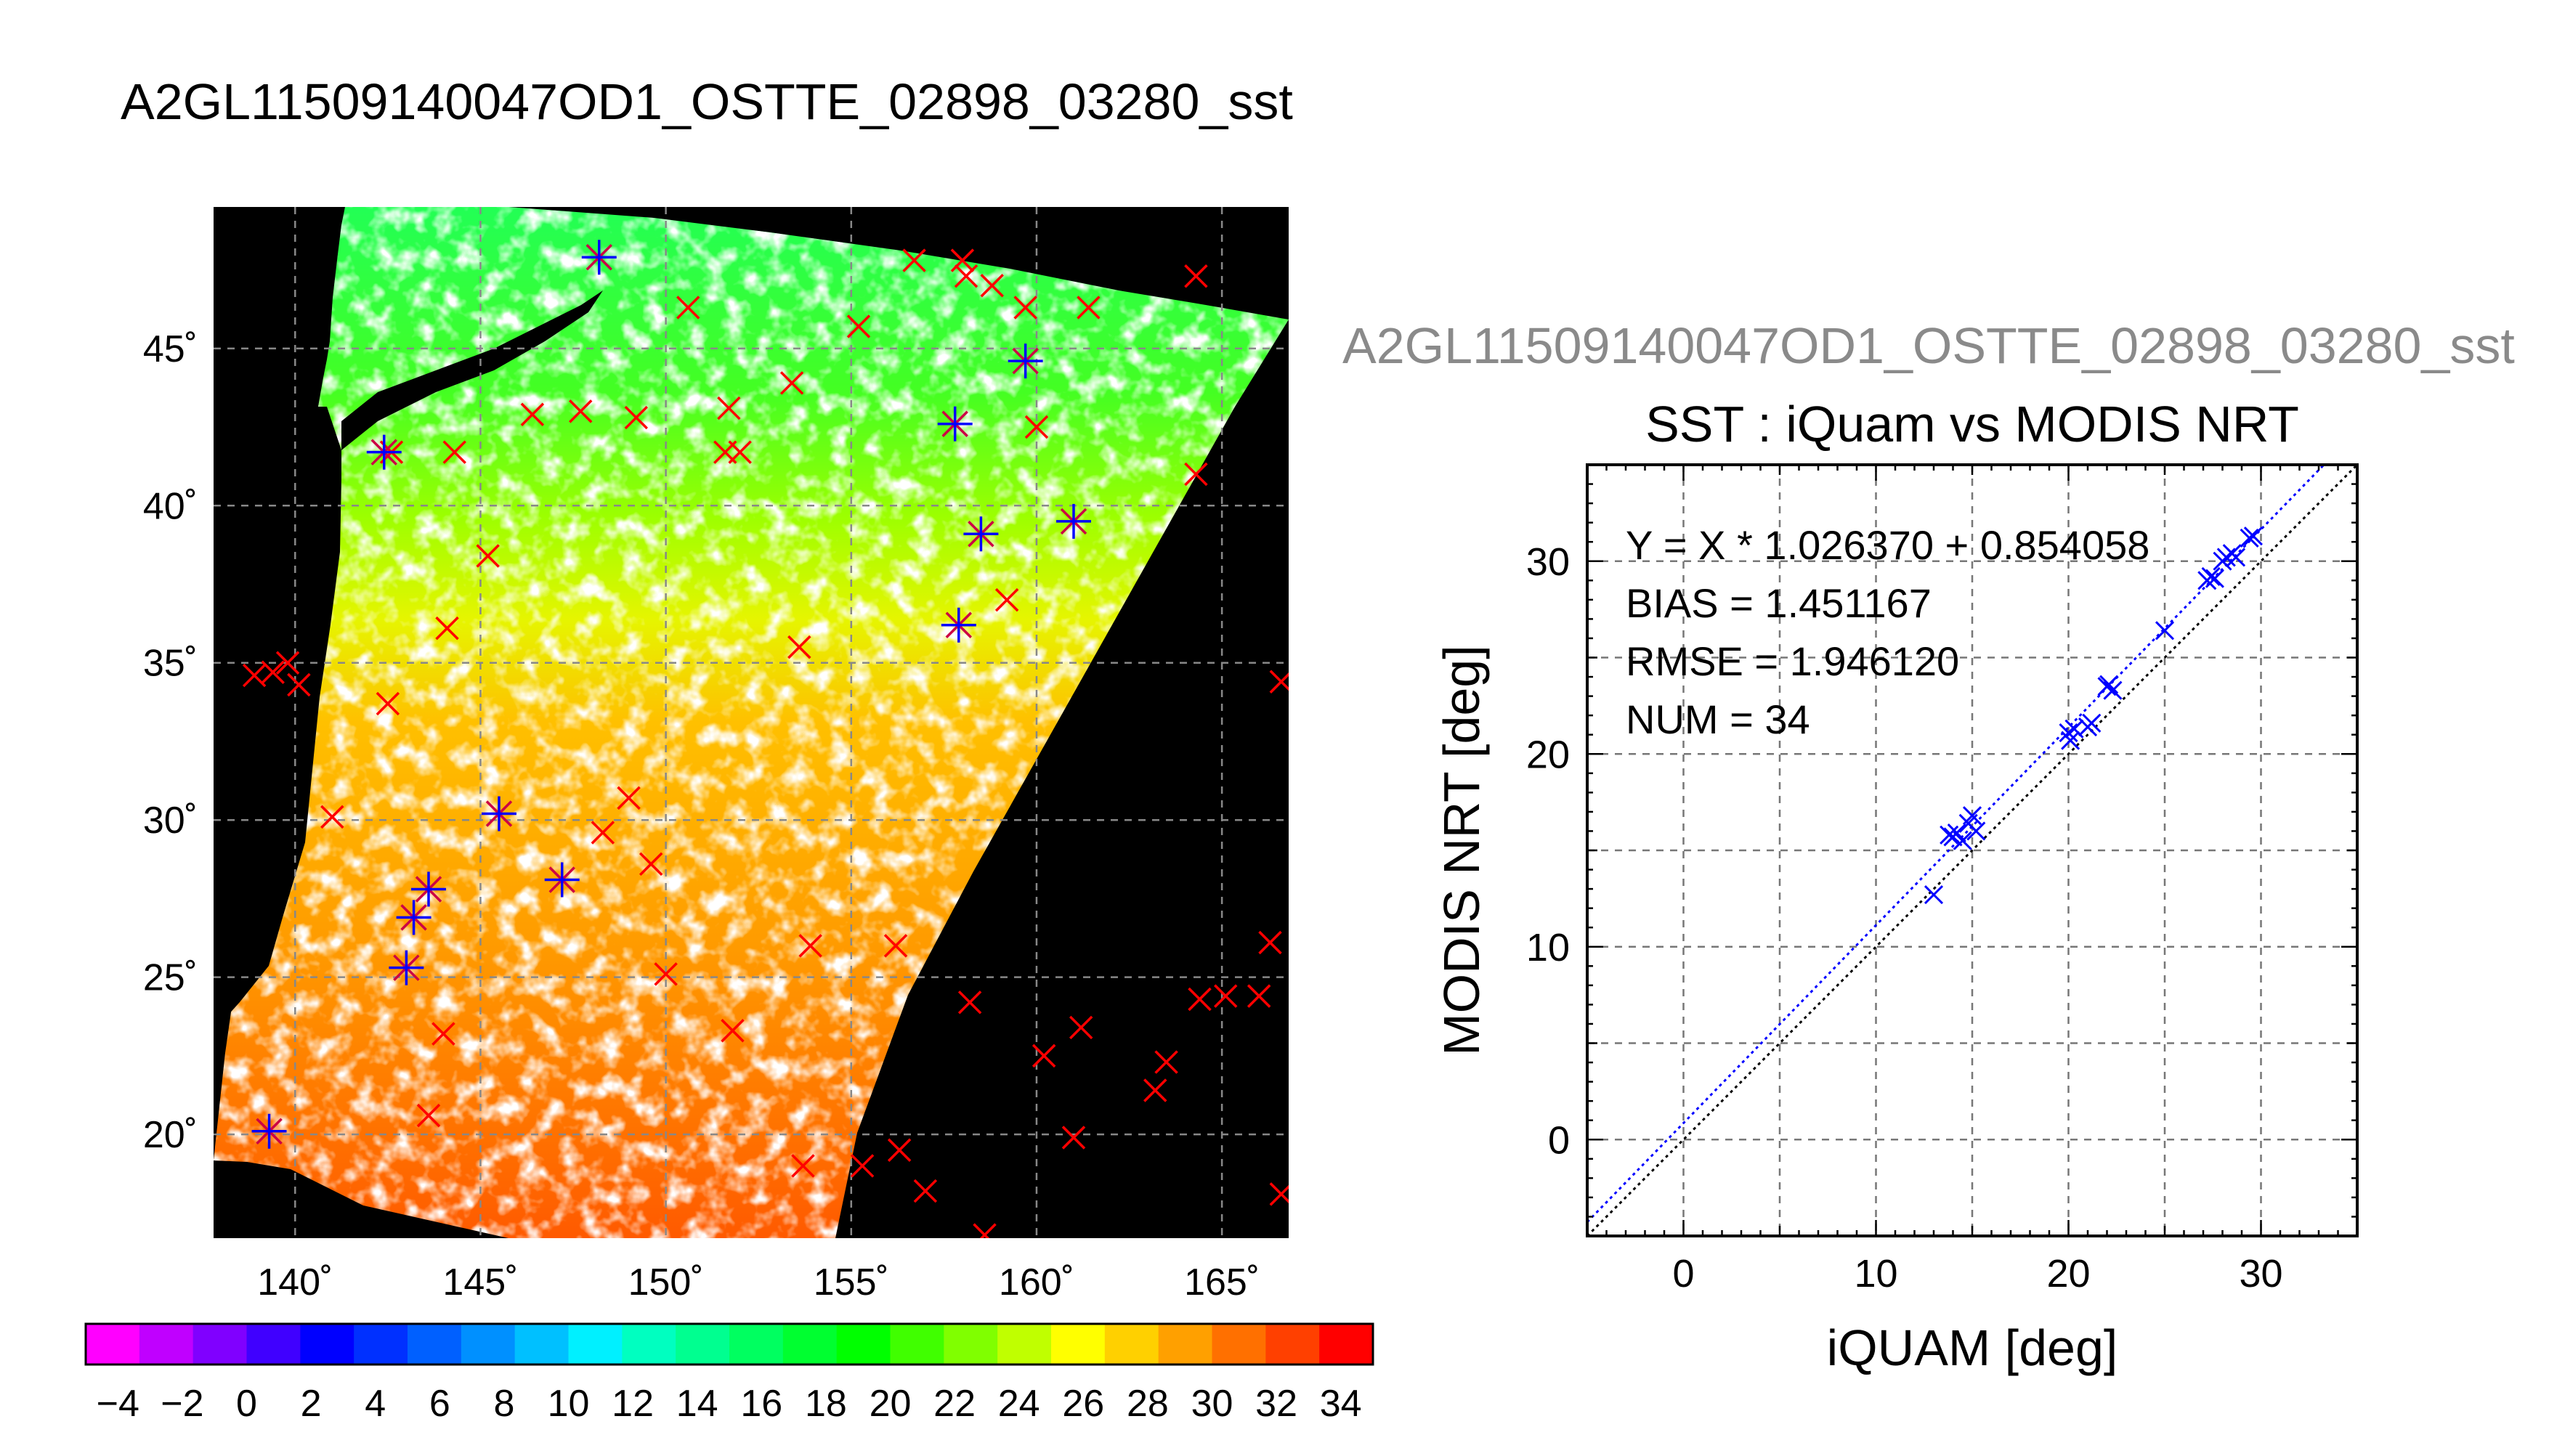  What do you see at coordinates (278, 719) in the screenshot?
I see `coastline-japan` at bounding box center [278, 719].